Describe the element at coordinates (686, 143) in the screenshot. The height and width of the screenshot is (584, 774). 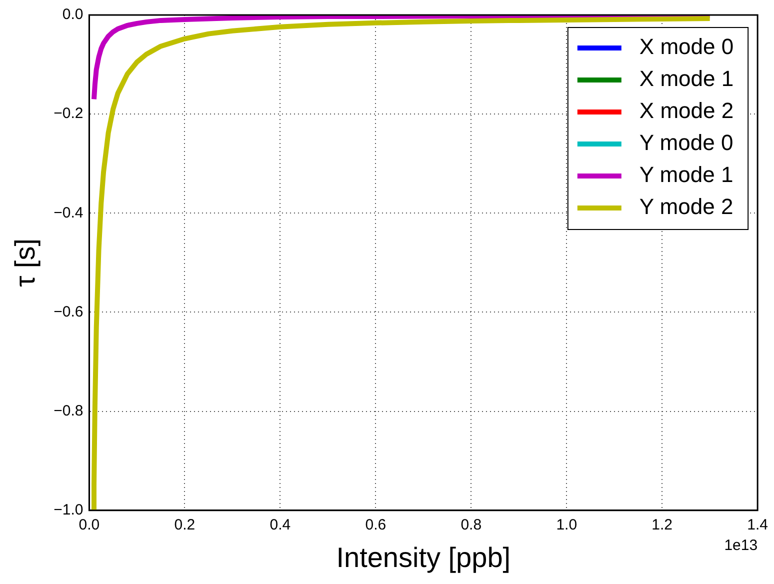
I see `legend-label: Y mode 0` at that location.